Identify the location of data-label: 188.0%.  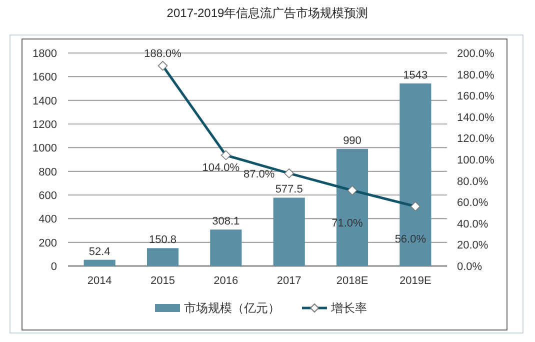
(163, 54).